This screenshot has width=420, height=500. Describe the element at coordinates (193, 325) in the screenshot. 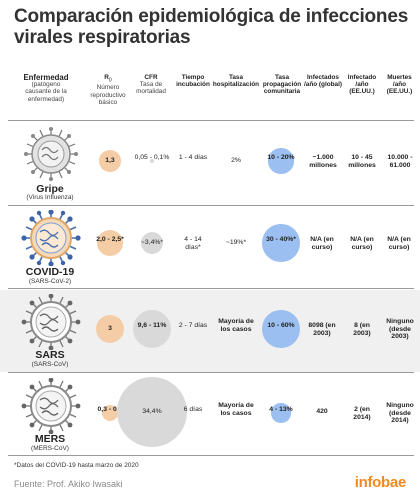

I see `incubation-value: 2 - 7 días` at that location.